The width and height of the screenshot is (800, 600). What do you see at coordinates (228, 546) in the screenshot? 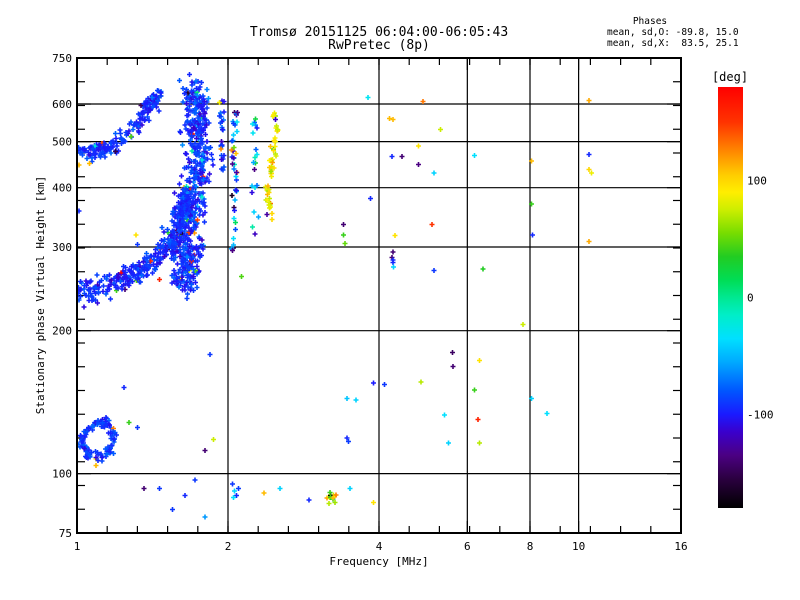
I see `x-tick-label: 2` at bounding box center [228, 546].